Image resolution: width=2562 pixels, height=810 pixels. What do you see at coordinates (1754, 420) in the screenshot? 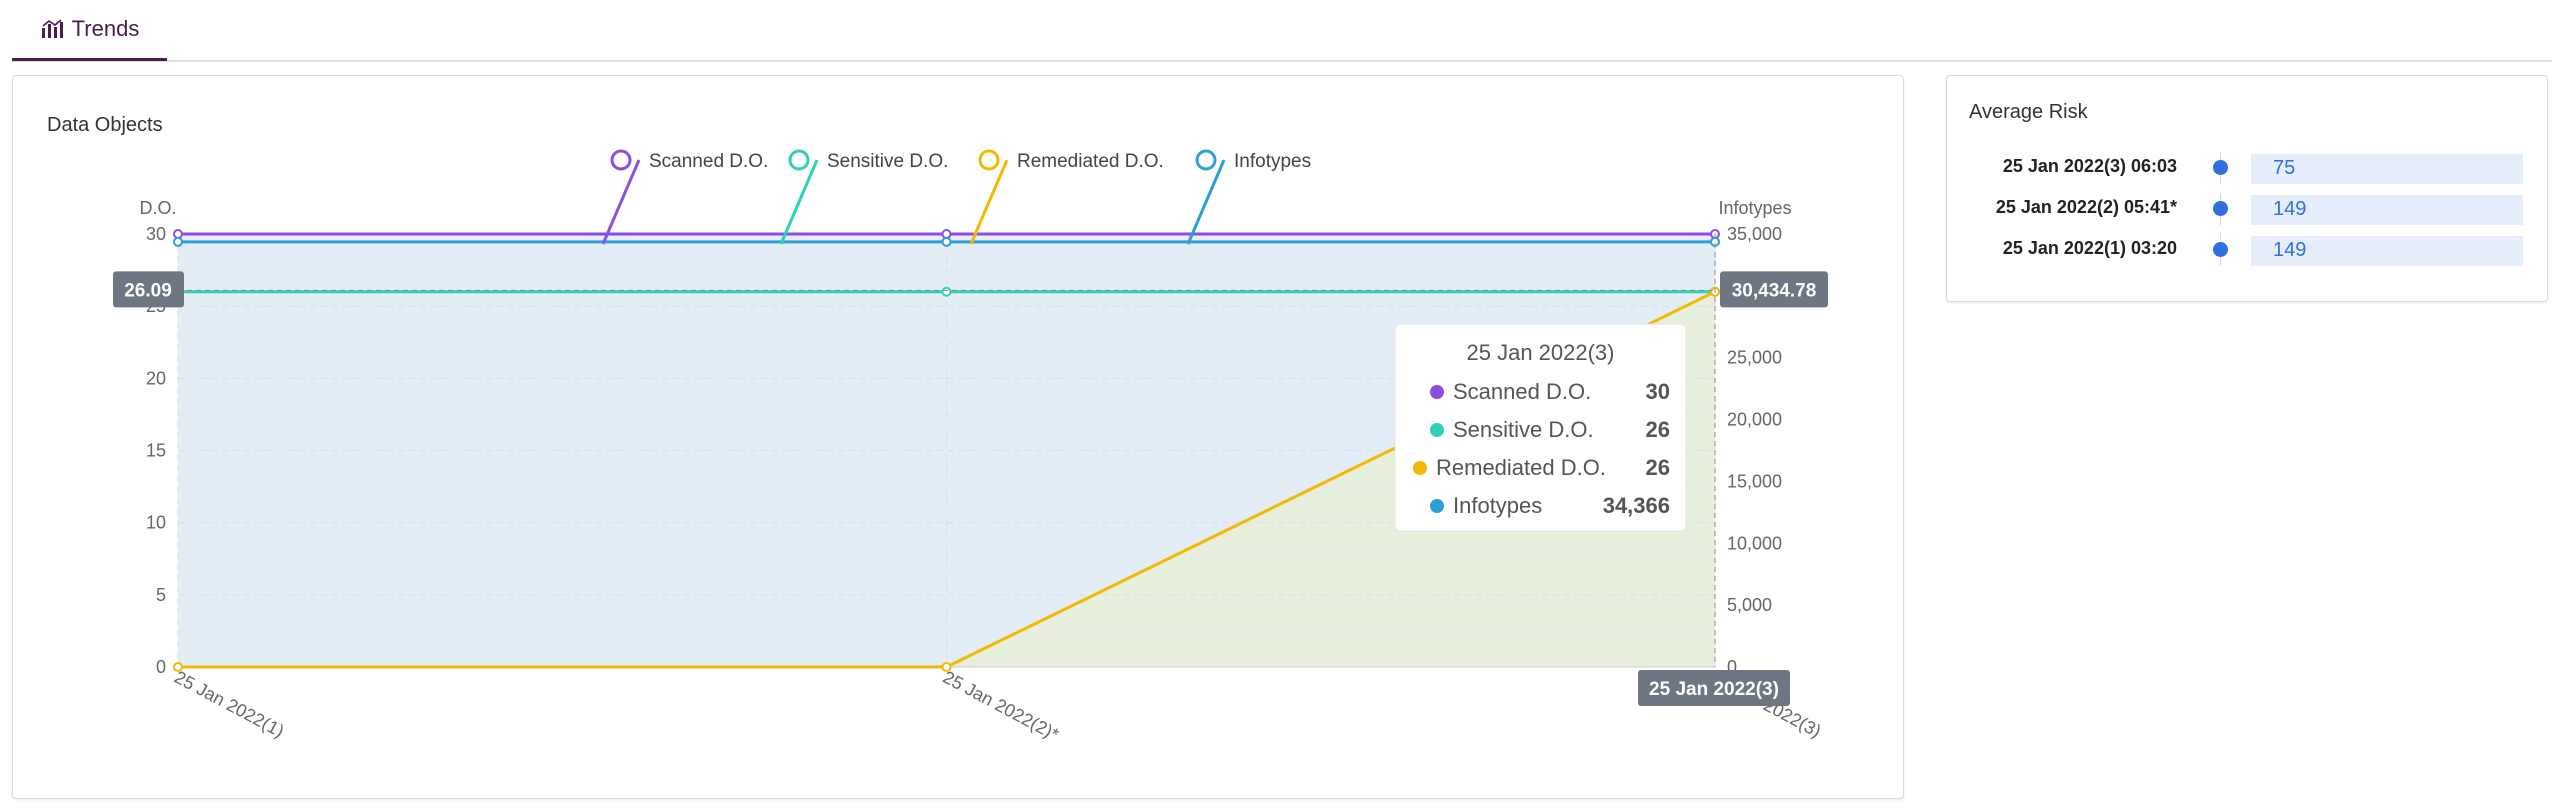
I see `y2-tick-label: 20,000` at bounding box center [1754, 420].